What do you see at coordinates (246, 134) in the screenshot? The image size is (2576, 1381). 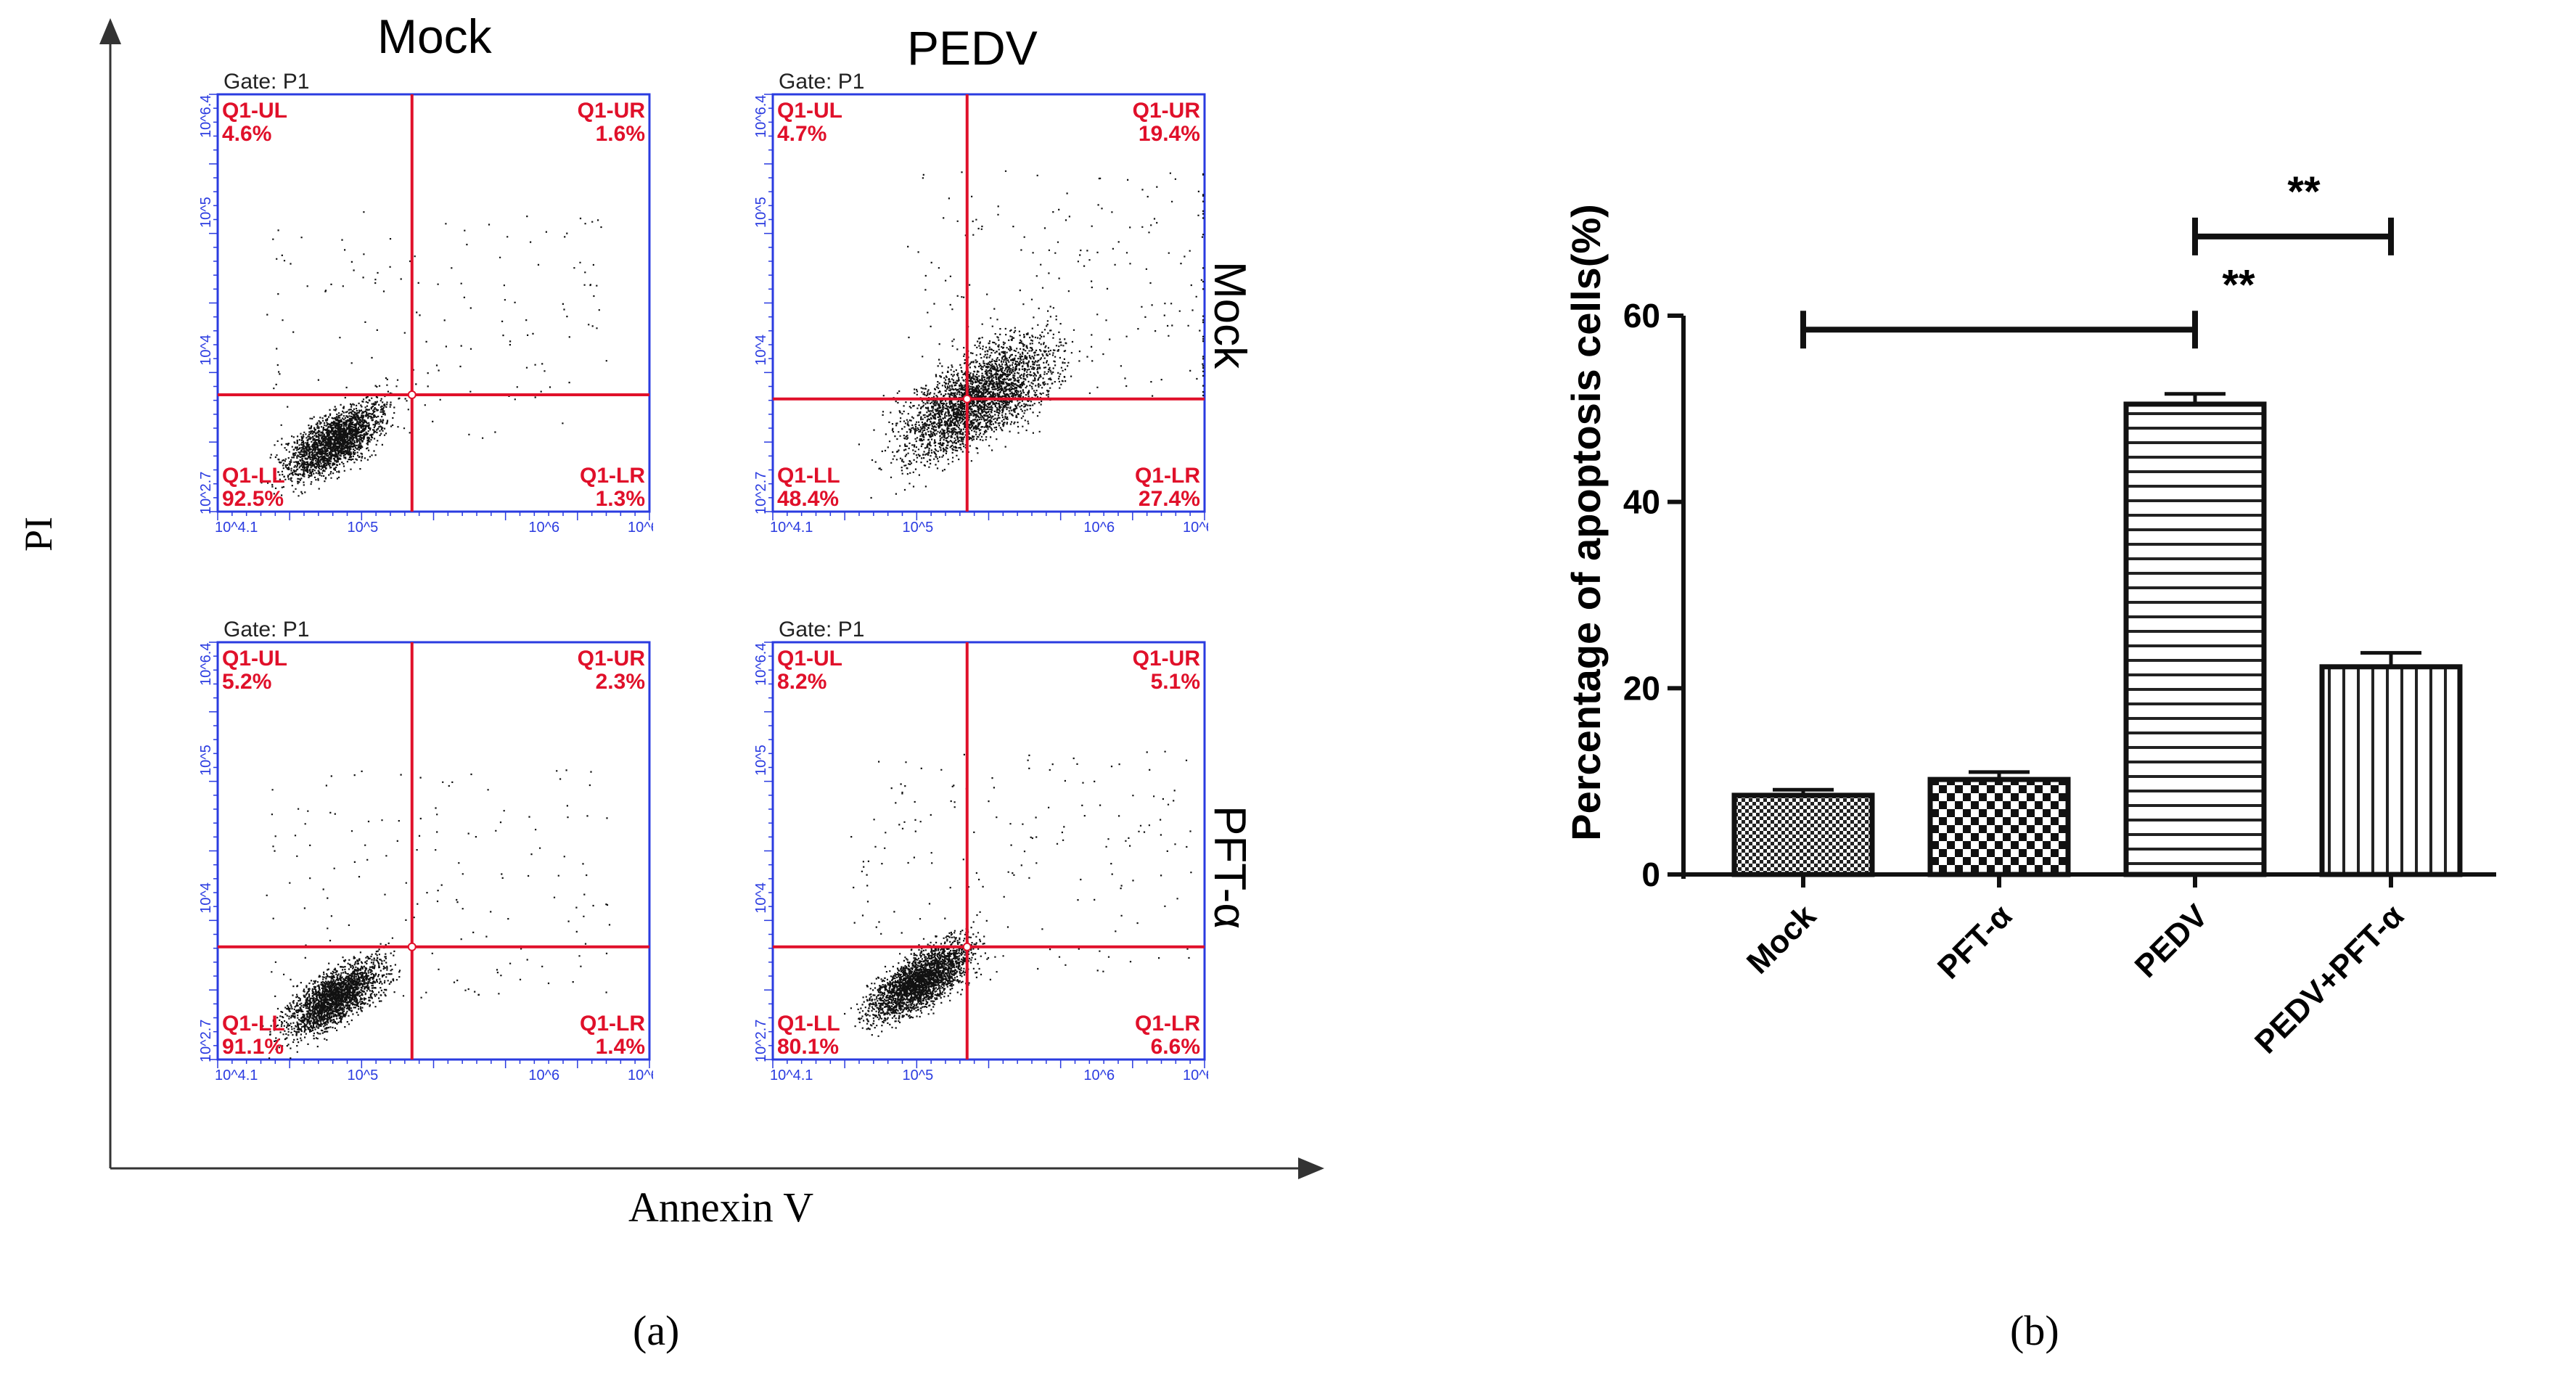 I see `quadrant-ul-value: 4.6%` at bounding box center [246, 134].